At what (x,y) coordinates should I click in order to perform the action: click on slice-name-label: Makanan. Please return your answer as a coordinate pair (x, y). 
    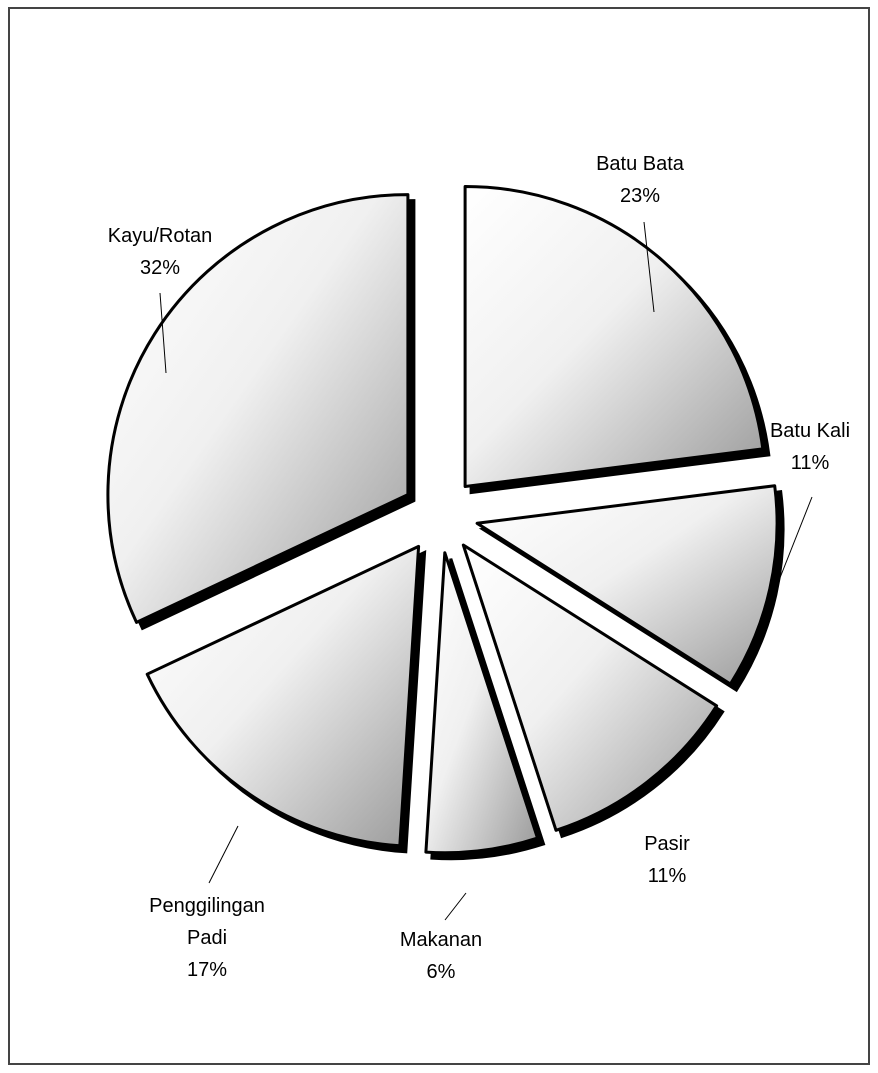
    Looking at the image, I should click on (441, 940).